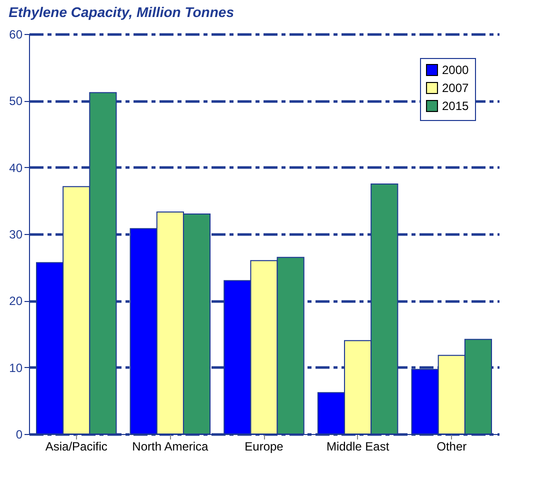  Describe the element at coordinates (16, 35) in the screenshot. I see `y-tick-label: 60` at that location.